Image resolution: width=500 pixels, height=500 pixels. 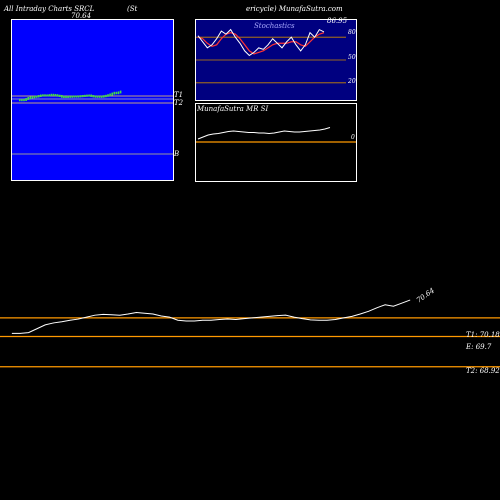 I want to click on stochastics-last-value: 86.95, so click(x=337, y=21).